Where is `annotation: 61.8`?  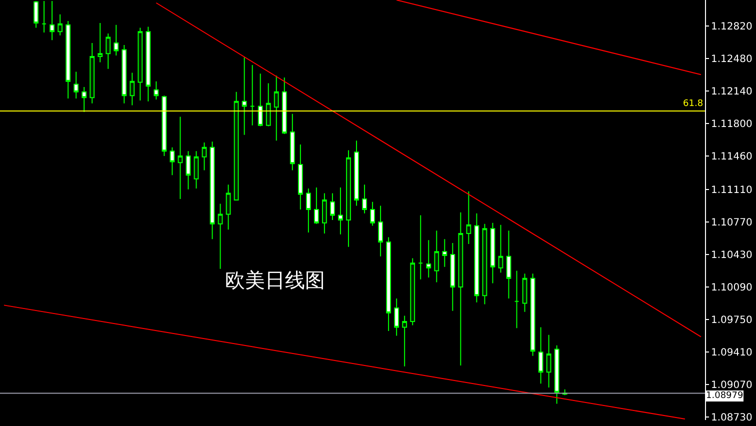
annotation: 61.8 is located at coordinates (693, 104).